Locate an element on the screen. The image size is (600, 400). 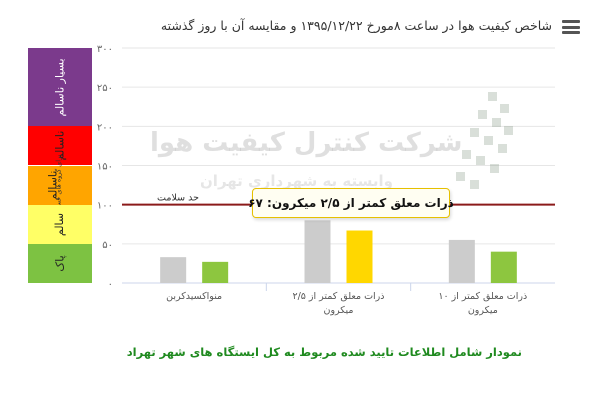
aqi-band: ناسالم is located at coordinates (60, 146).